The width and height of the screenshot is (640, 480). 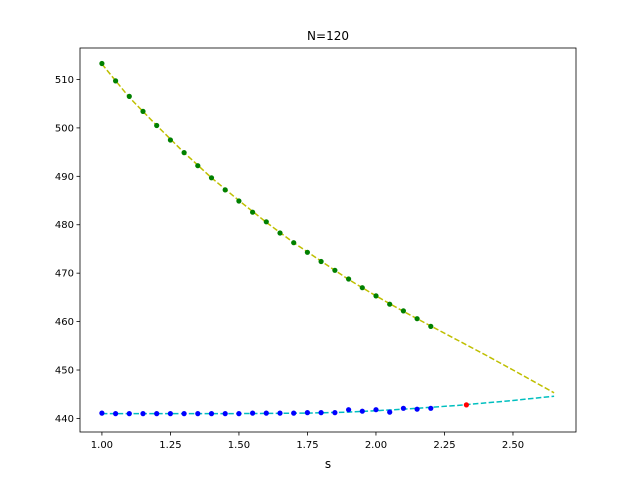 What do you see at coordinates (67, 250) in the screenshot?
I see `y-axis: 440 450 460 470 480 490 500 510` at bounding box center [67, 250].